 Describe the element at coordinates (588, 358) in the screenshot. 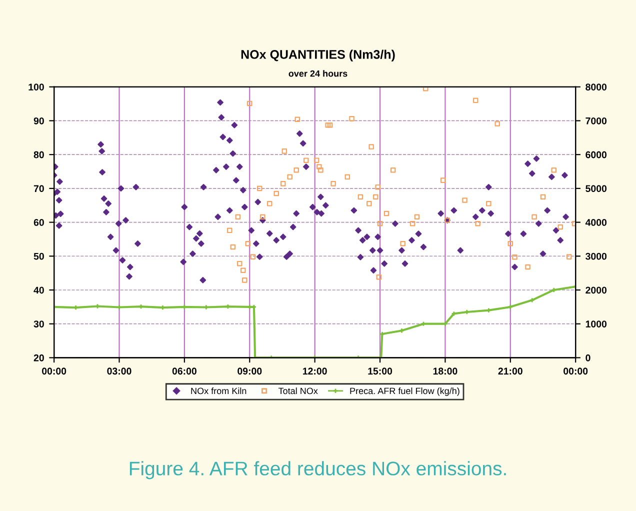

I see `y2-tick-label: 0` at that location.